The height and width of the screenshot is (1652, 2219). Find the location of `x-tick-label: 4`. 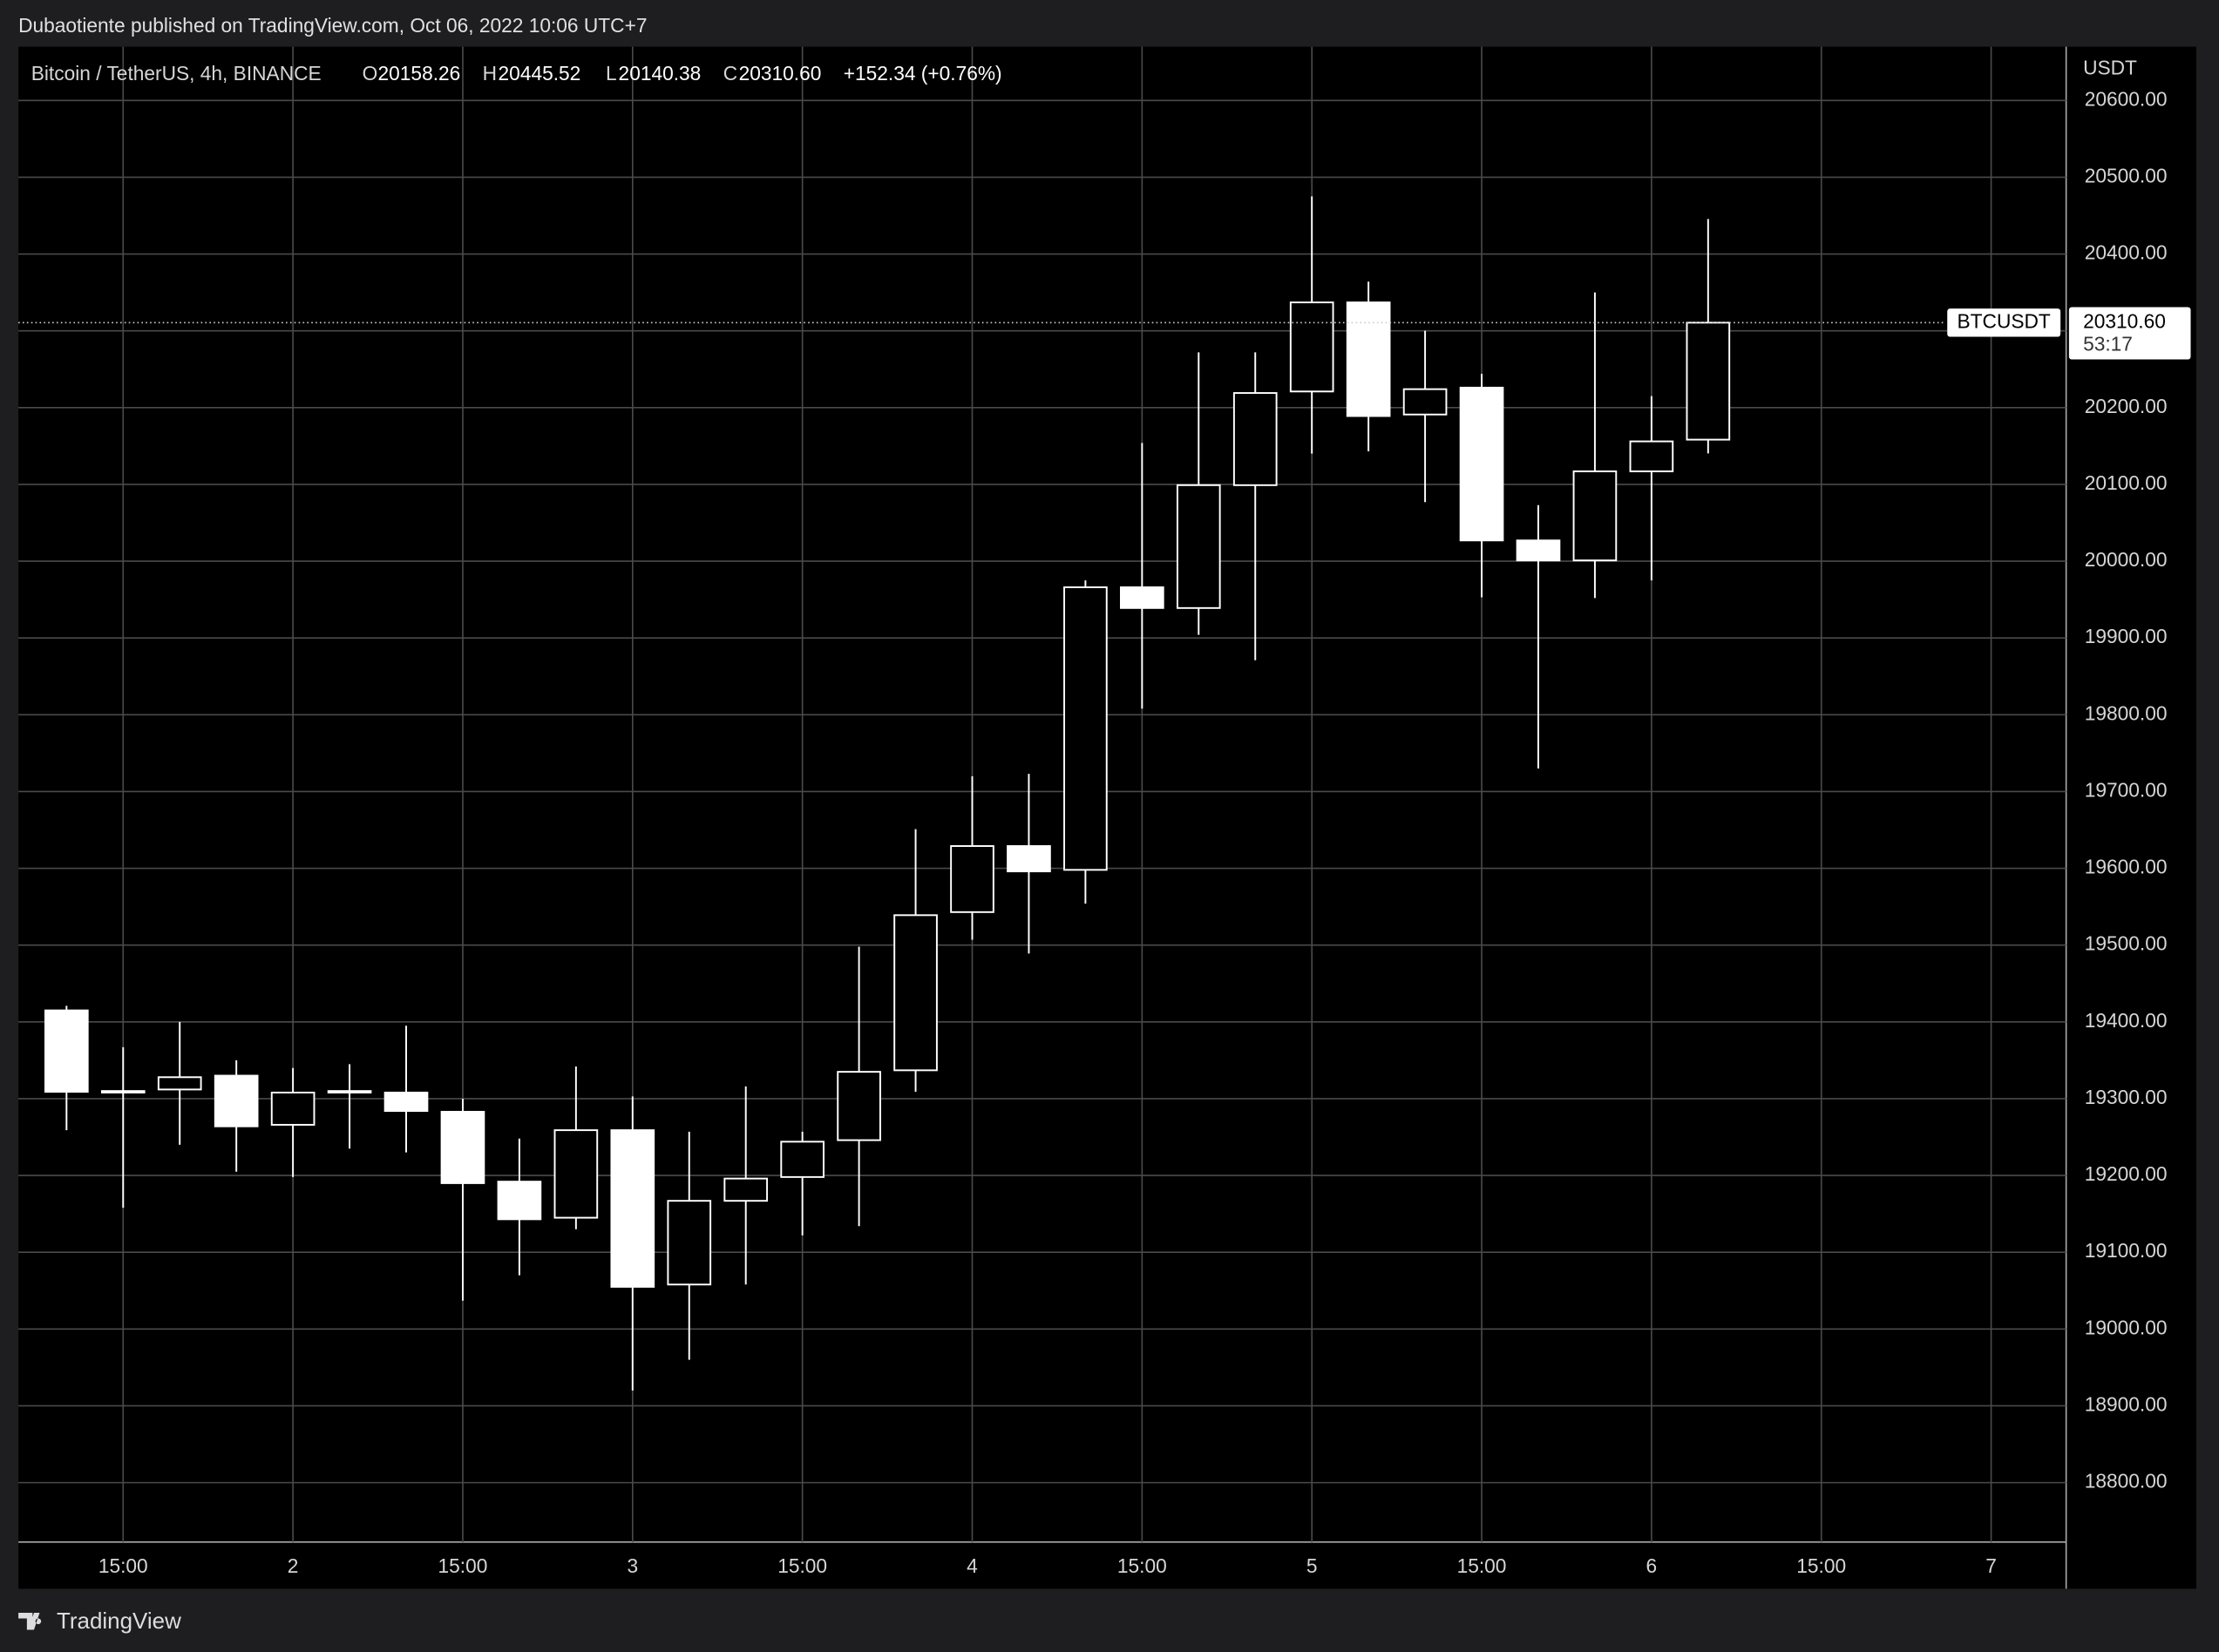

x-tick-label: 4 is located at coordinates (972, 1565).